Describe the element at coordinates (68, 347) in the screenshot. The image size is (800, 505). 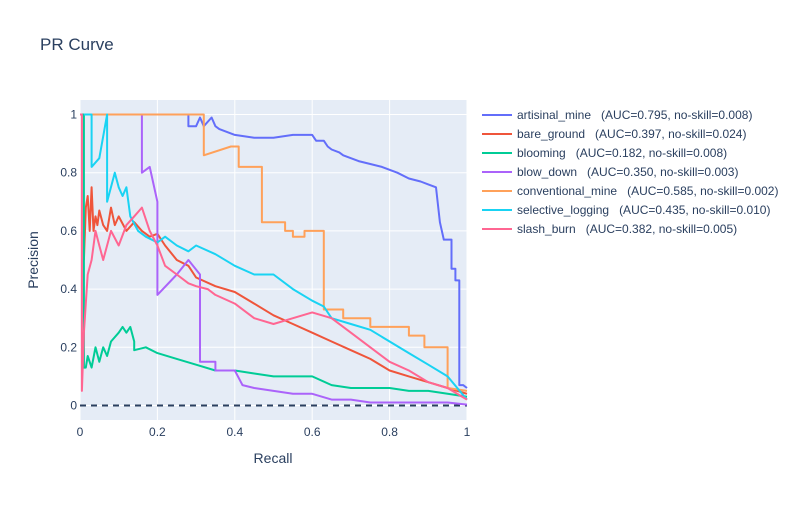
I see `y-tick-label-1: 0.2` at that location.